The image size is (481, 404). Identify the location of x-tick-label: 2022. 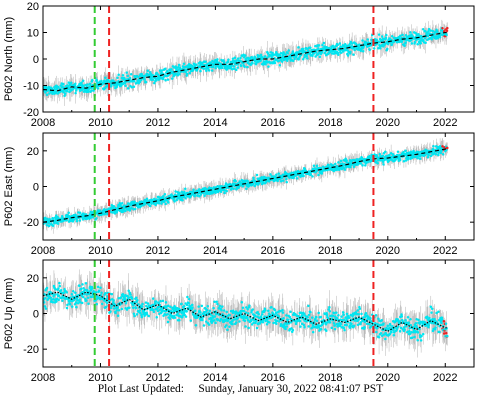
(445, 123).